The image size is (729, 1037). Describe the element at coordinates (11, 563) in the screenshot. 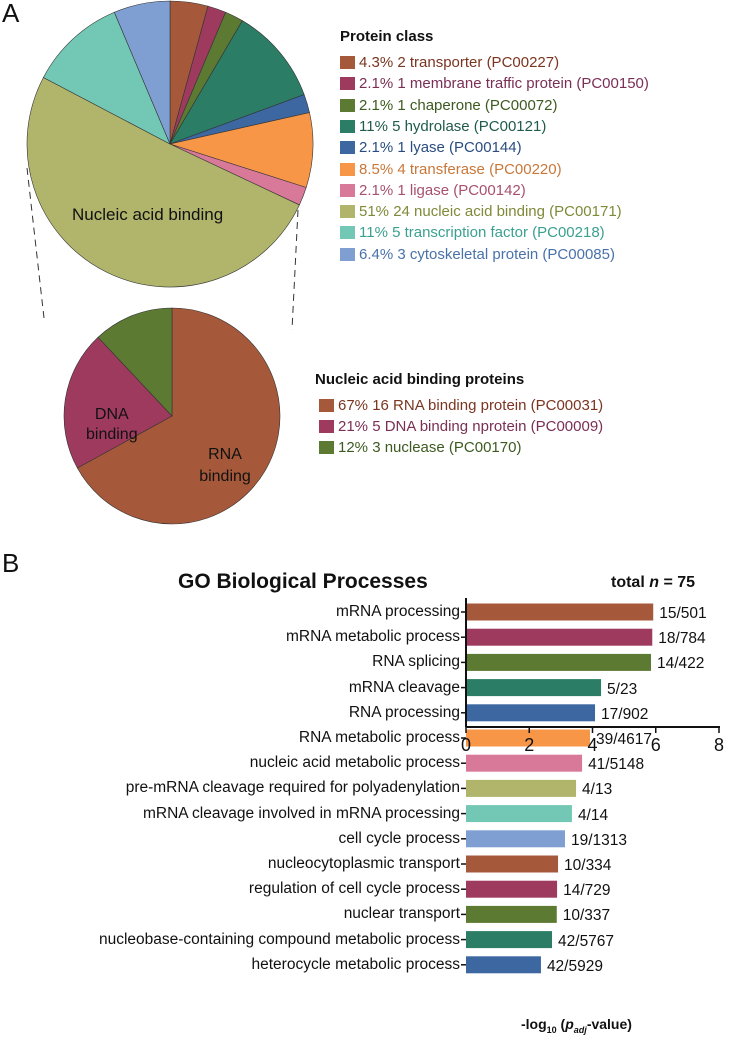

I see `panel-label-b: B` at that location.